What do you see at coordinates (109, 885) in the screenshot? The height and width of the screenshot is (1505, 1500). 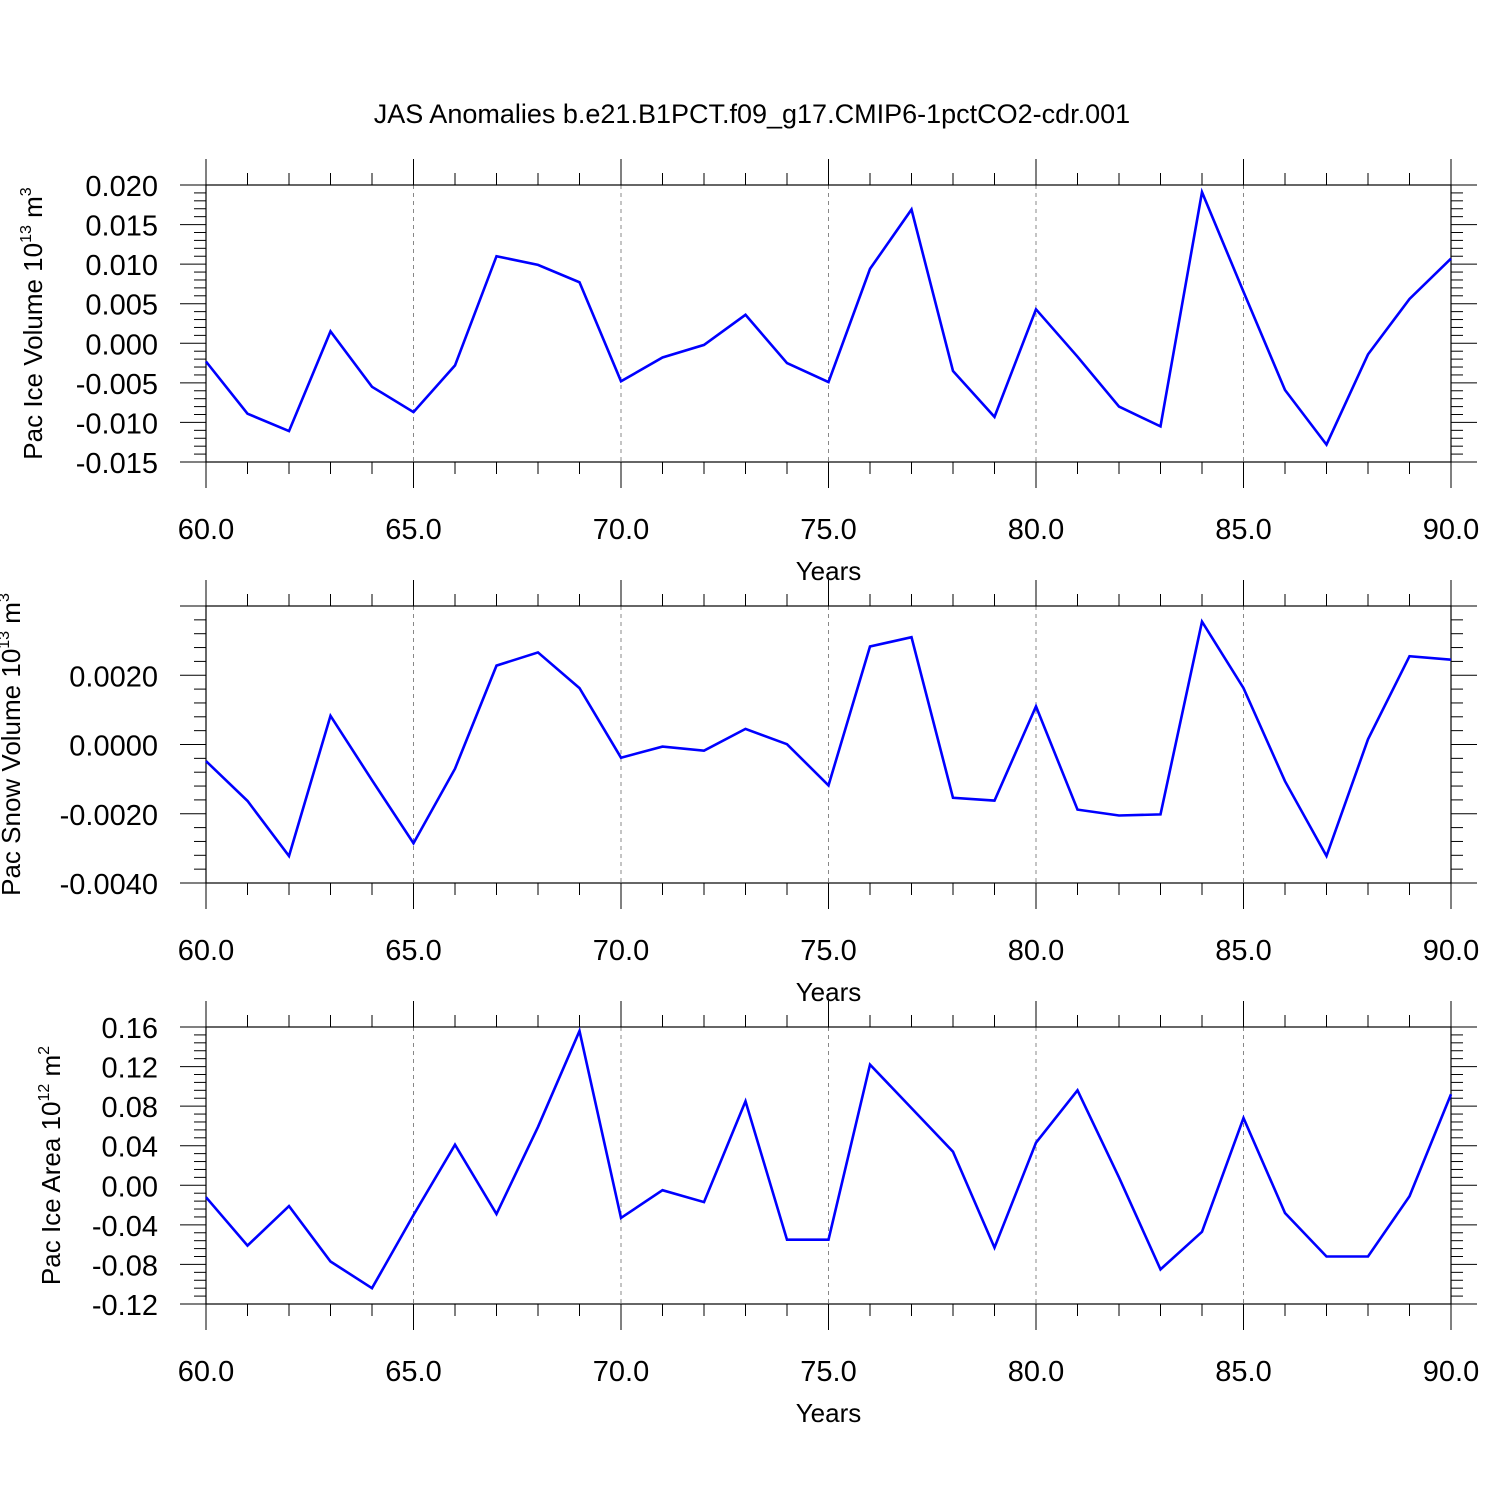 I see `y-tick-label: -0.0040` at bounding box center [109, 885].